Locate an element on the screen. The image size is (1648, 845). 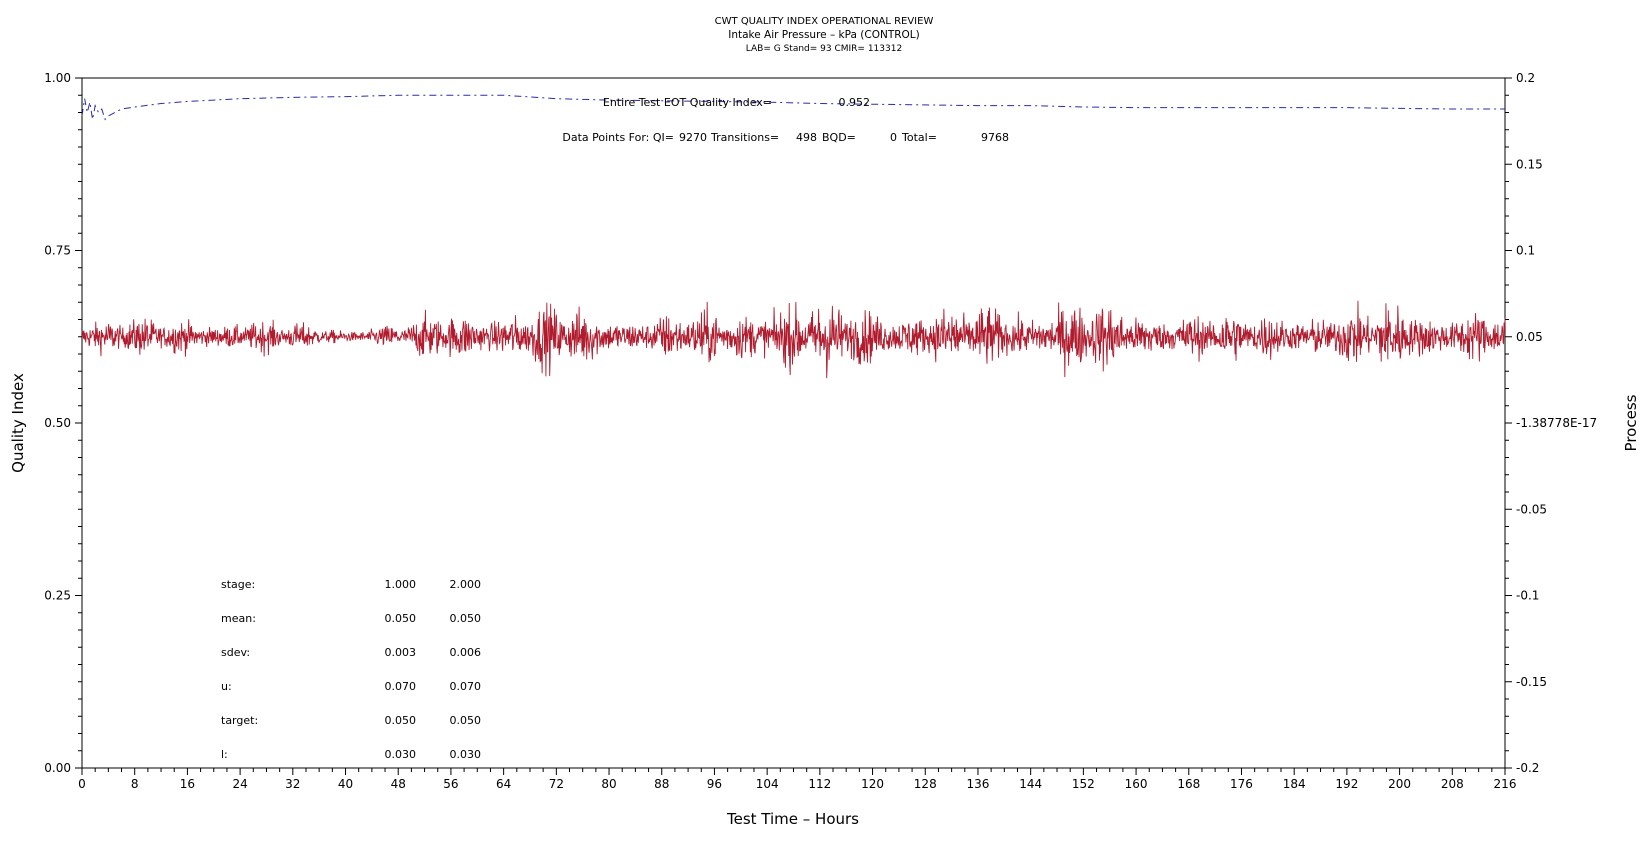
y-left-tick-label: 0.50 is located at coordinates (57, 423).